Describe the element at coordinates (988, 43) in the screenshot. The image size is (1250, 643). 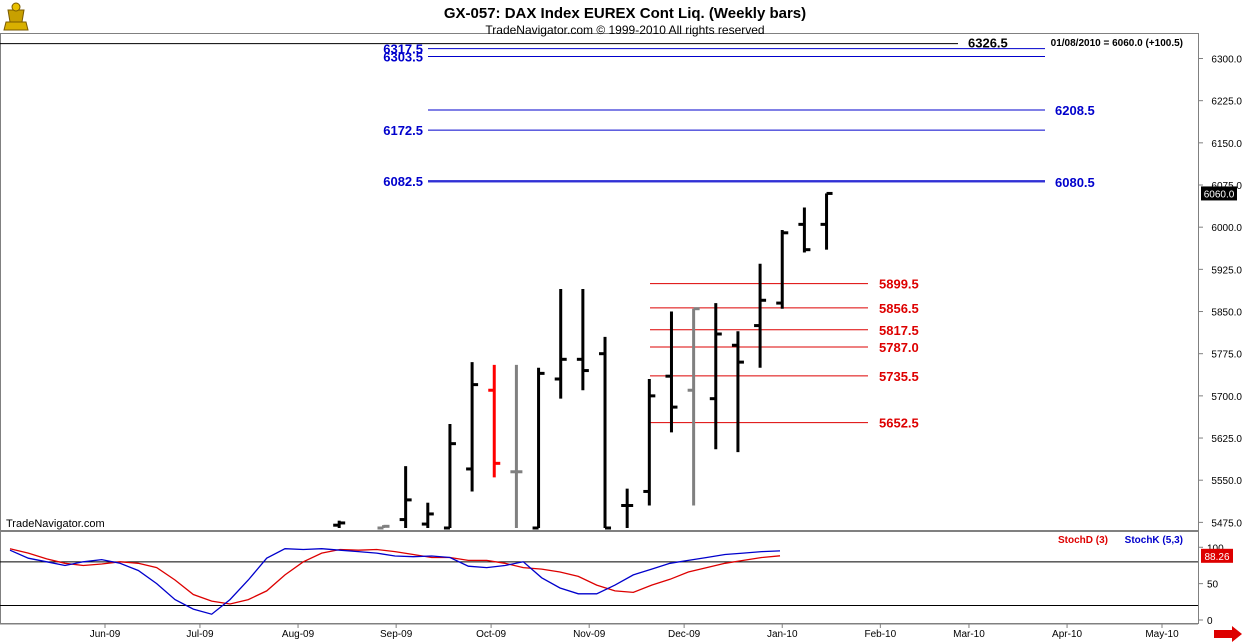
I see `black-level-label: 6326.5` at that location.